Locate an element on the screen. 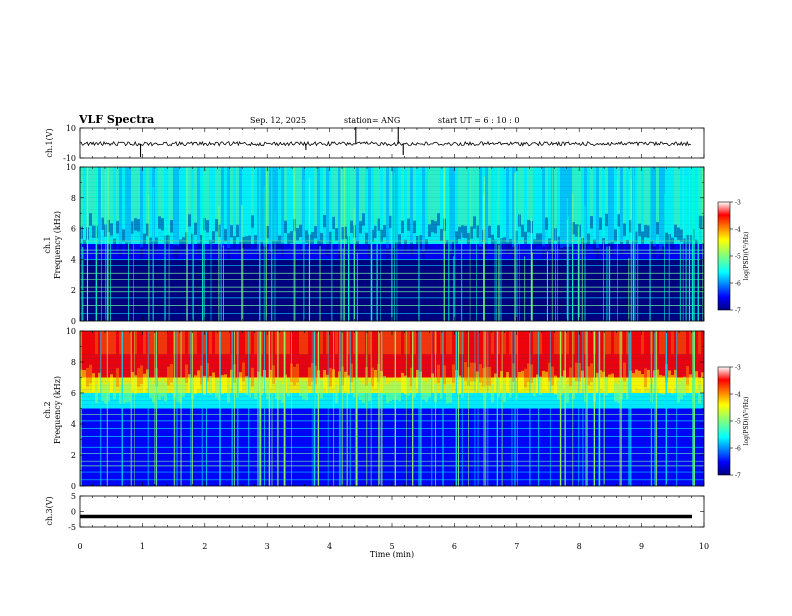 The image size is (792, 616). start-ut-label: start UT = 6 : 10 : 0 is located at coordinates (478, 120).